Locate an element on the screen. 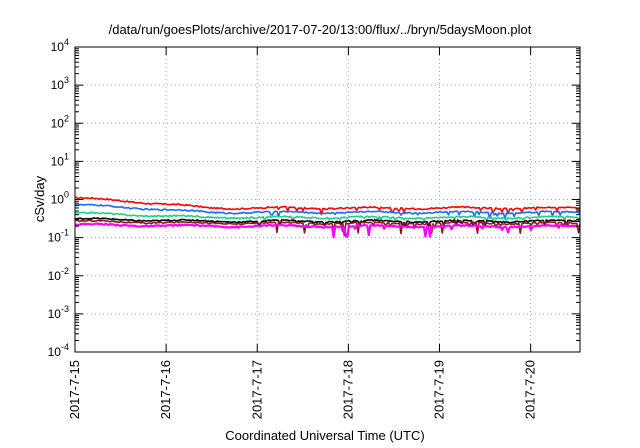 Image resolution: width=640 pixels, height=448 pixels. x-tick-label: 2017-7-18 is located at coordinates (347, 389).